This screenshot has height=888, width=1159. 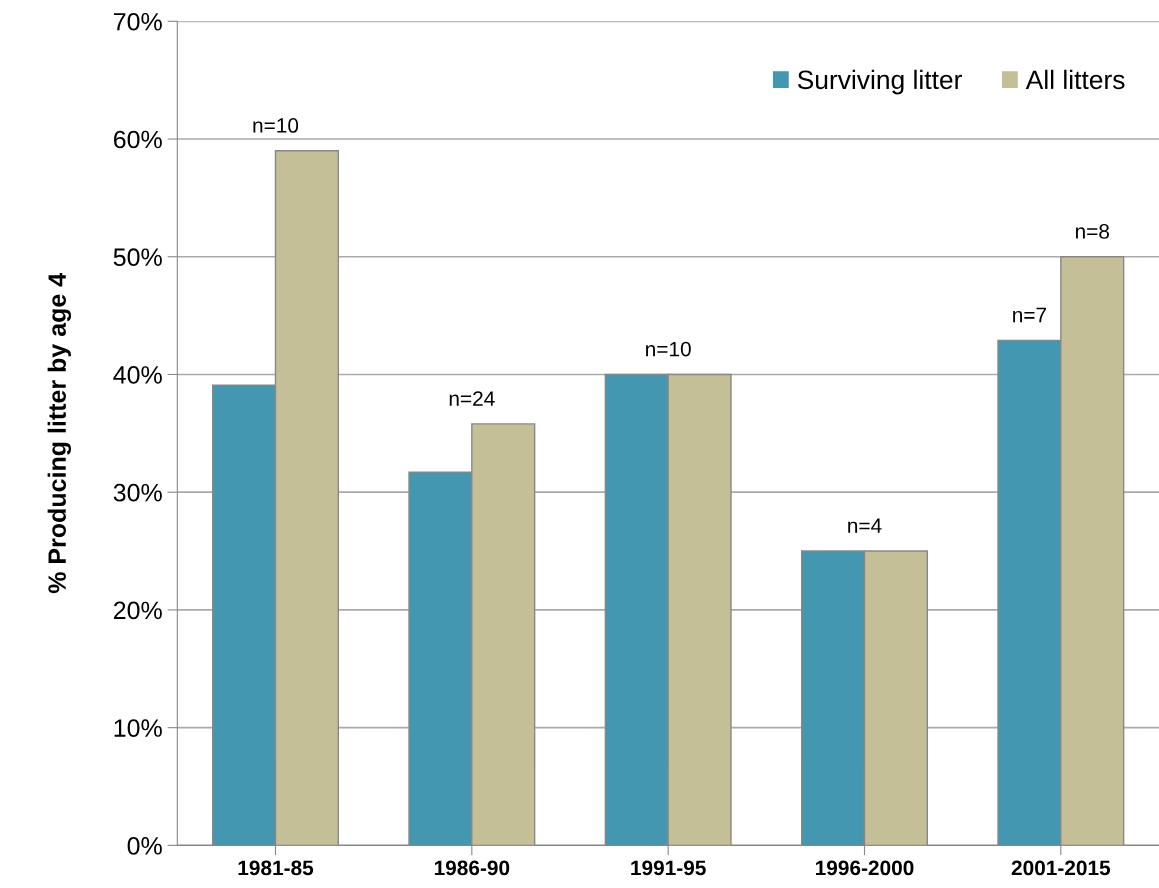 What do you see at coordinates (137, 492) in the screenshot?
I see `y-tick-label: 30%` at bounding box center [137, 492].